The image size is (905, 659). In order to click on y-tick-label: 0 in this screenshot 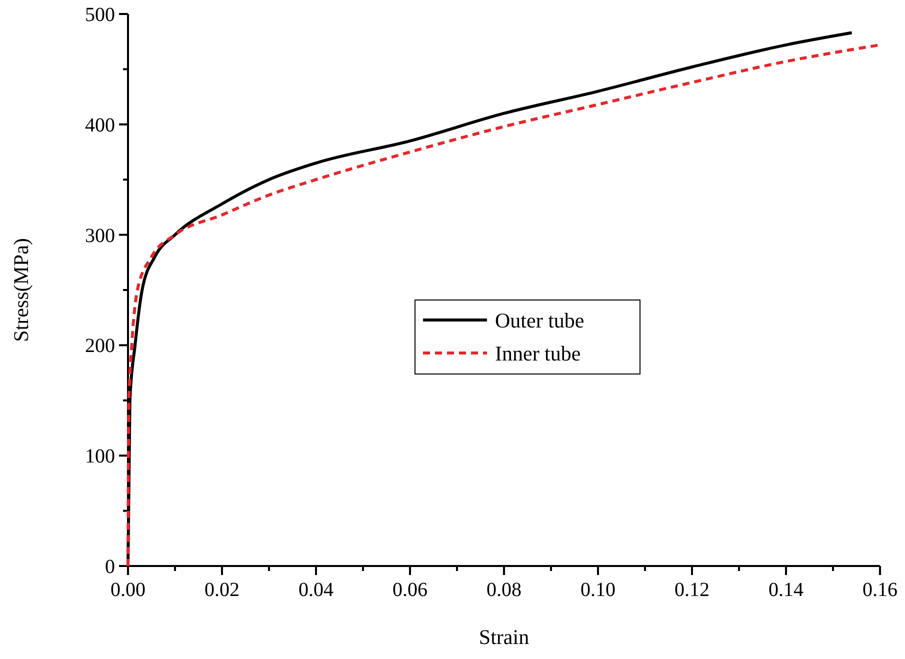, I will do `click(110, 567)`.